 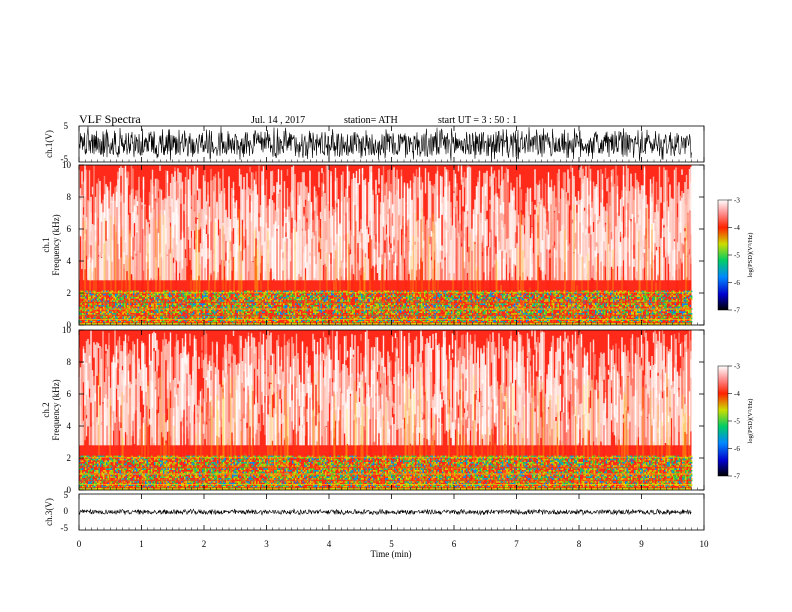 What do you see at coordinates (66, 511) in the screenshot?
I see `ch3-ytick-middle: 0` at bounding box center [66, 511].